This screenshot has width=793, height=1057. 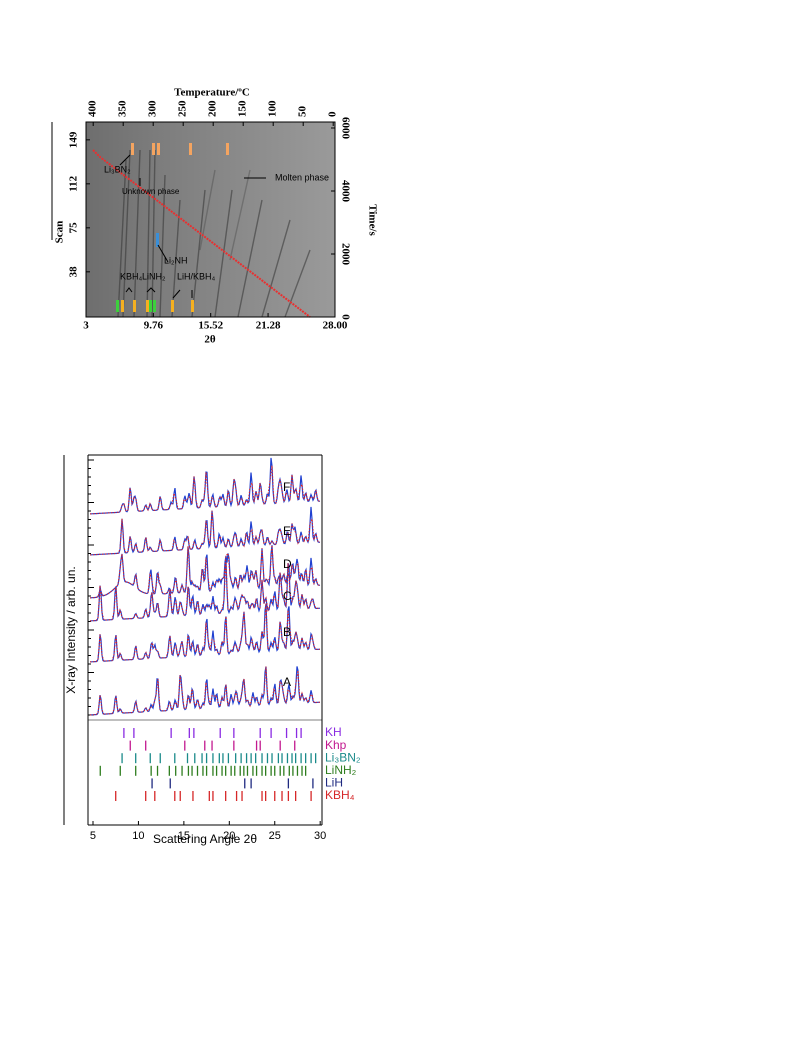 What do you see at coordinates (243, 108) in the screenshot?
I see `top-tick-label: 150` at bounding box center [243, 108].